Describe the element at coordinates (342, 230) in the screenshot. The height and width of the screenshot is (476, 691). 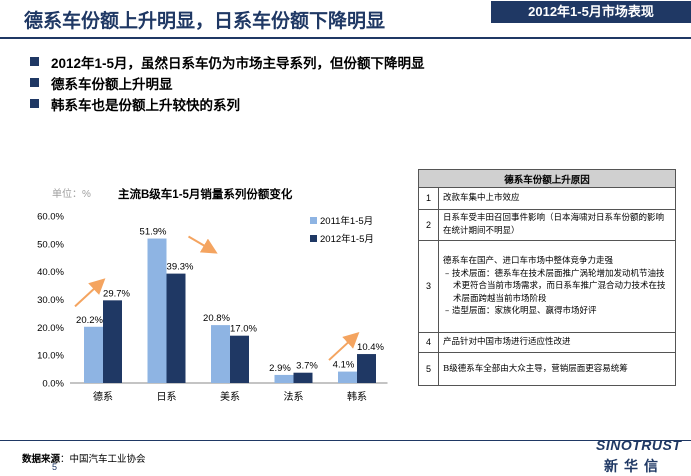
I see `chart-legend: 2011年1-5月 2012年1-5月` at that location.